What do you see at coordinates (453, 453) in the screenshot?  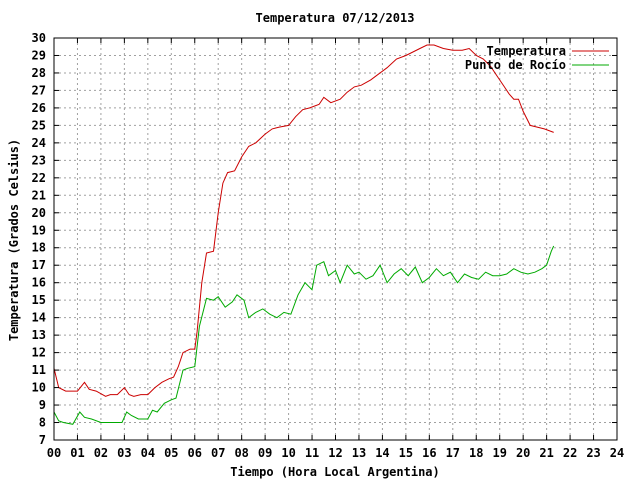 I see `x-tick-label: 17` at bounding box center [453, 453].